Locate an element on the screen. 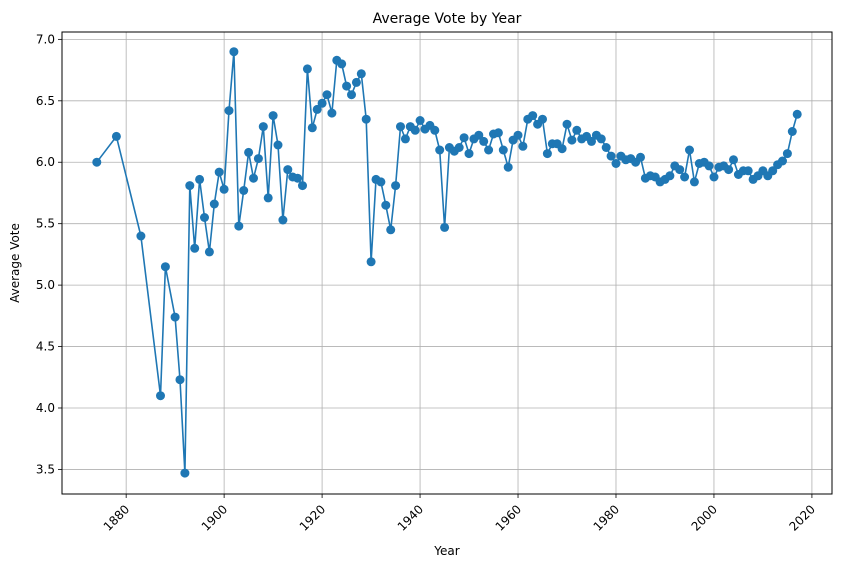  y-axis-label: Average Vote is located at coordinates (15, 263).